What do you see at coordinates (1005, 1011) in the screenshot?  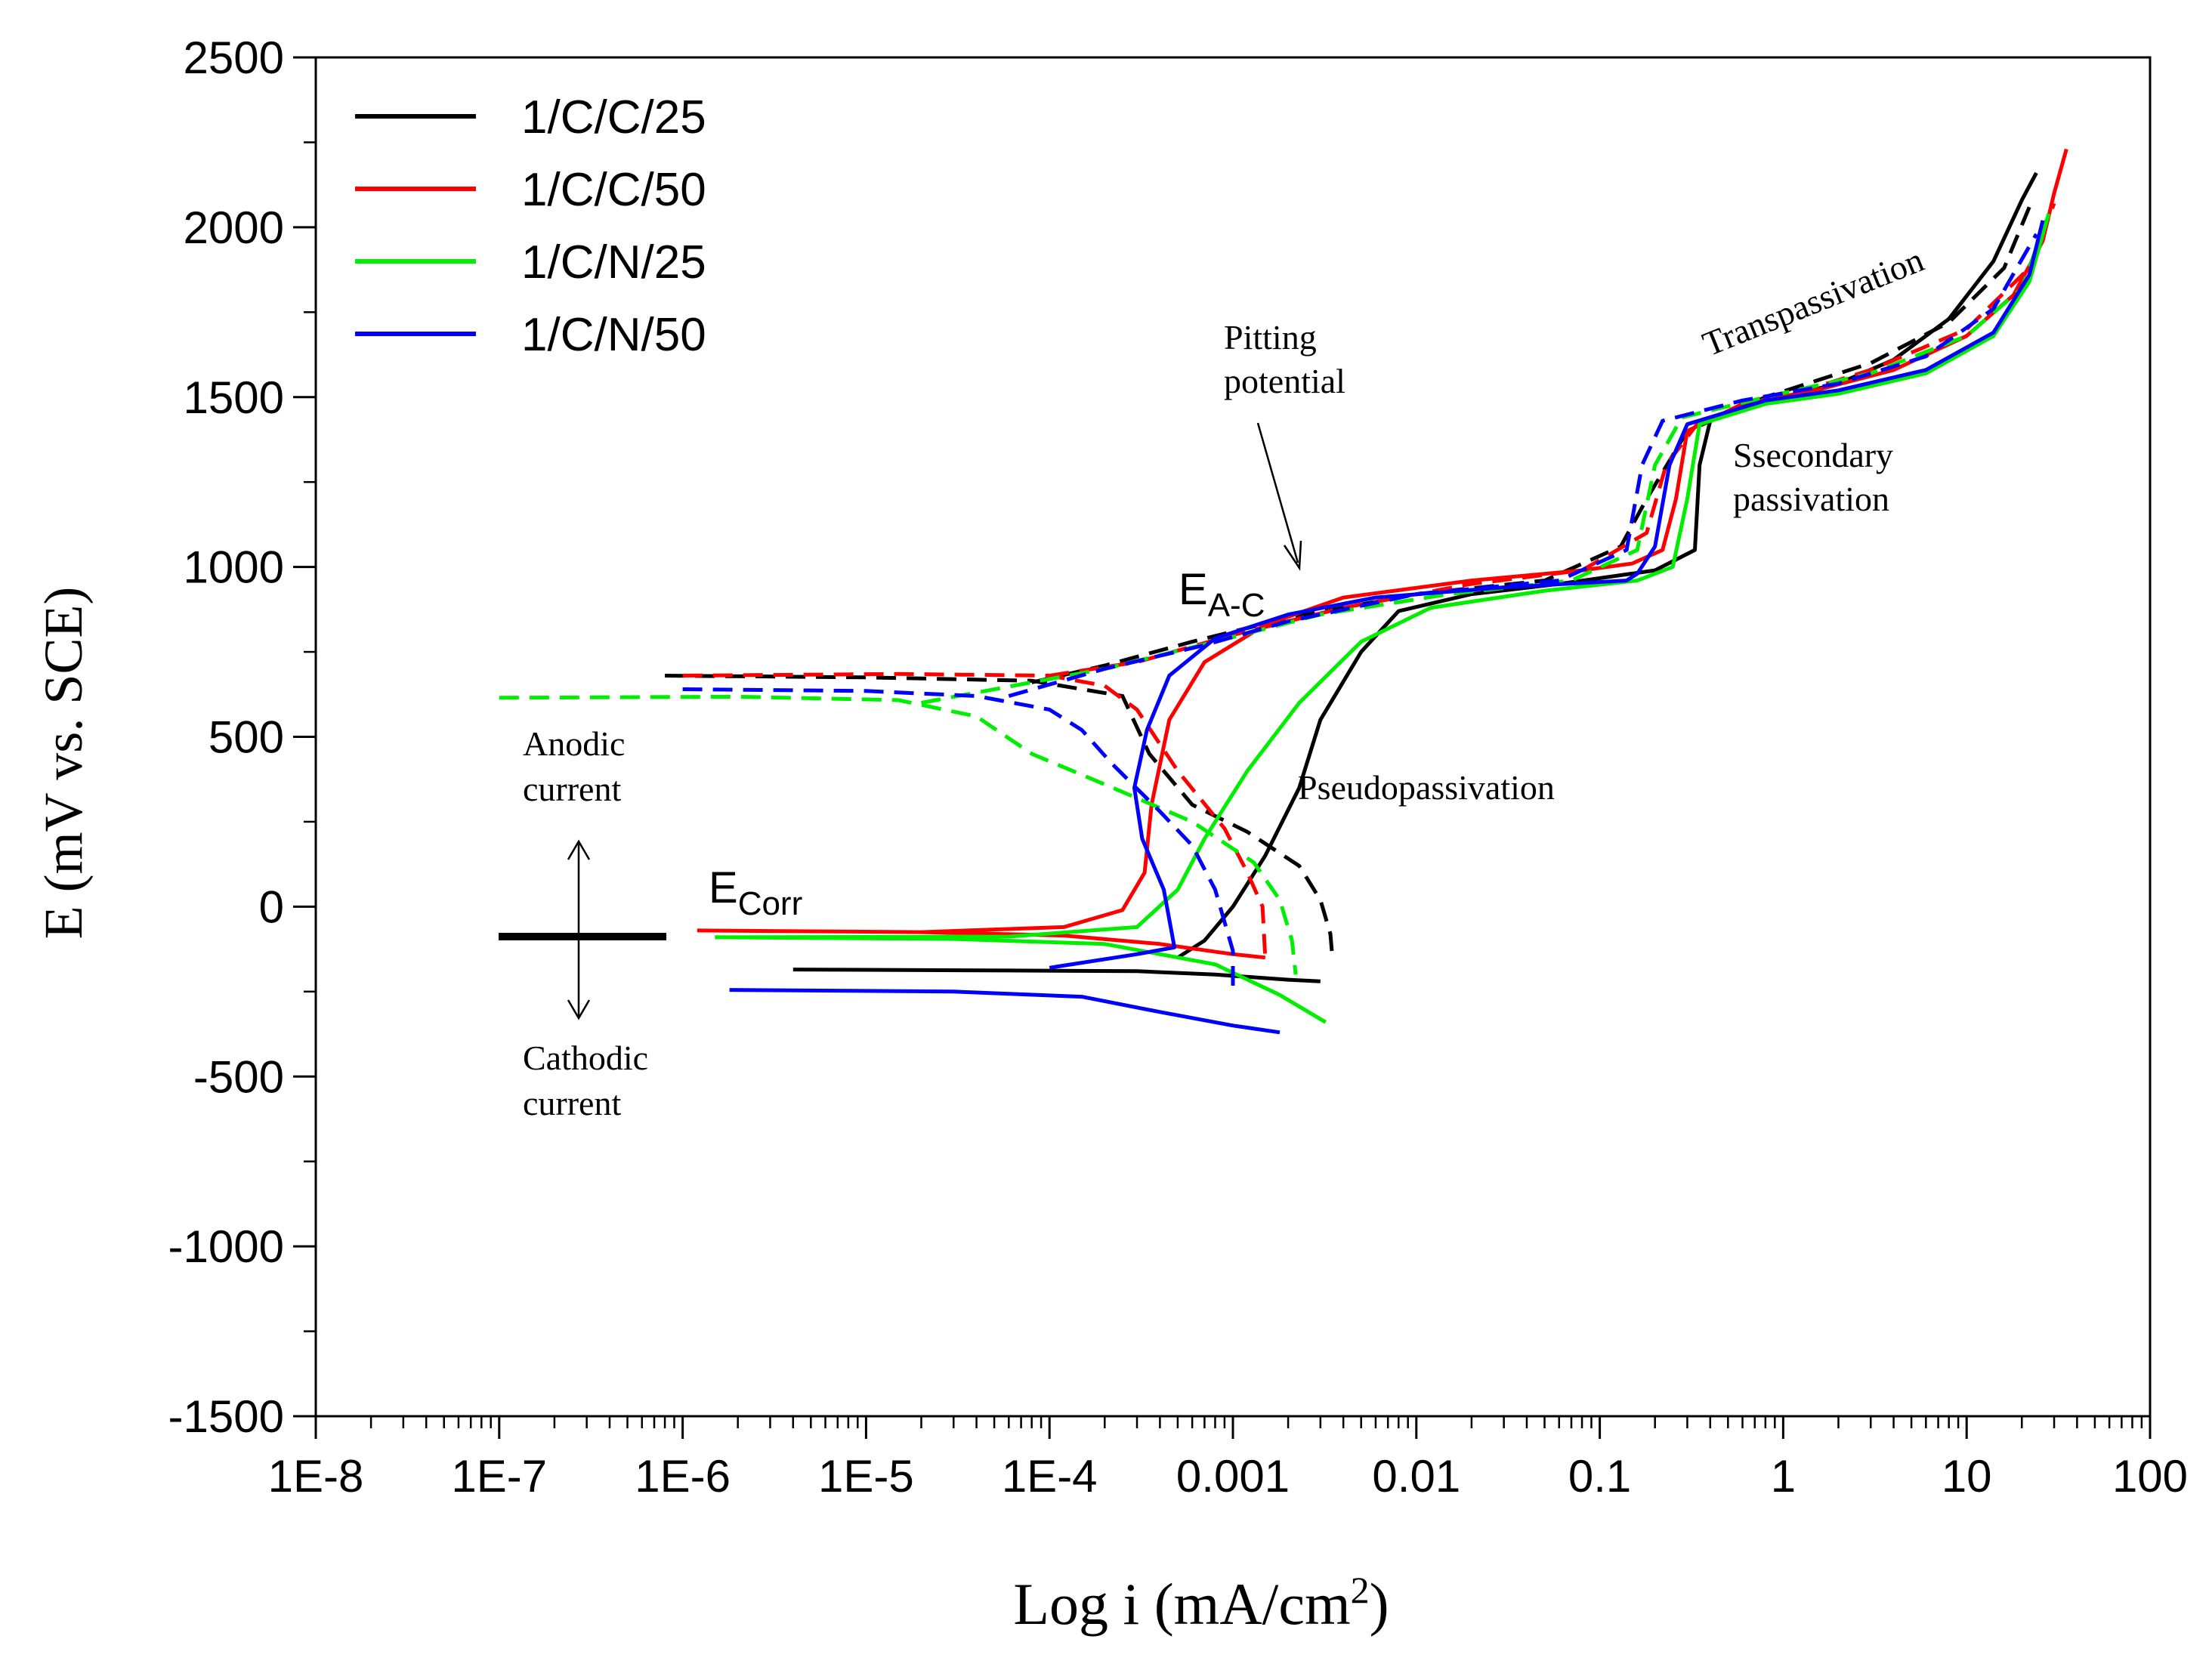 I see `series-4-cathodic-solid` at bounding box center [1005, 1011].